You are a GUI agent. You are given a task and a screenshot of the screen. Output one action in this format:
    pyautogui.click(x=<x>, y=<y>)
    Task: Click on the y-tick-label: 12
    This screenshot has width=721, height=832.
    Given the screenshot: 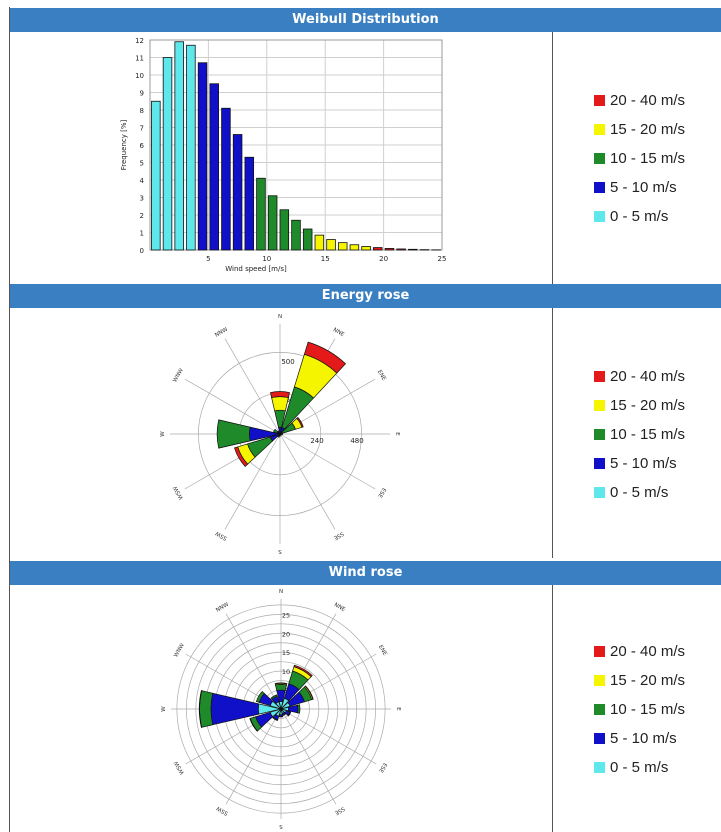 What is the action you would take?
    pyautogui.click(x=139, y=41)
    